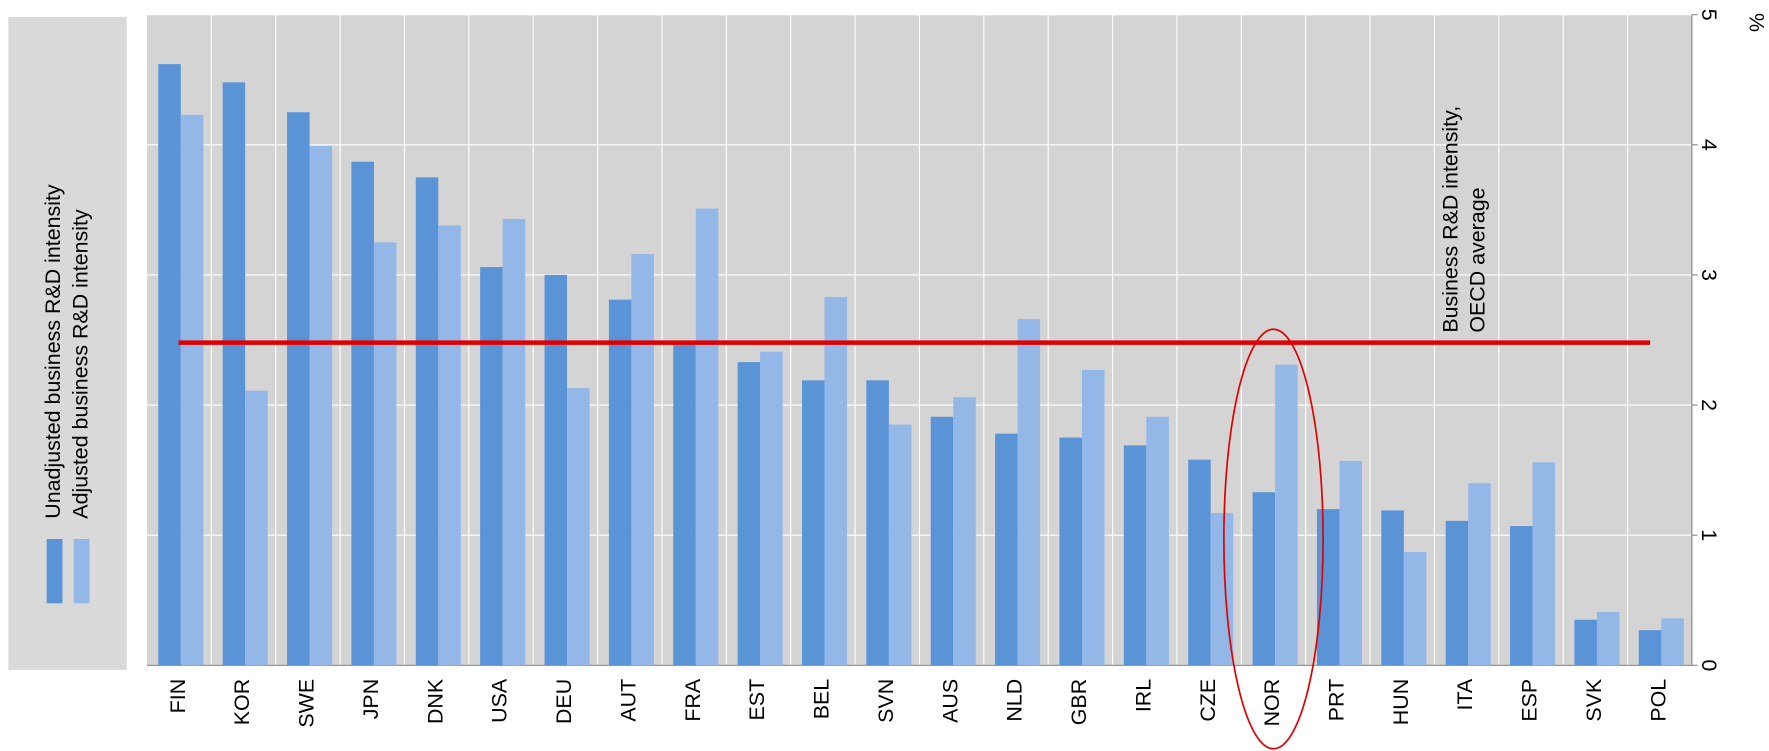 The height and width of the screenshot is (751, 1769). I want to click on annotation: Business R&D intensity,, so click(1450, 219).